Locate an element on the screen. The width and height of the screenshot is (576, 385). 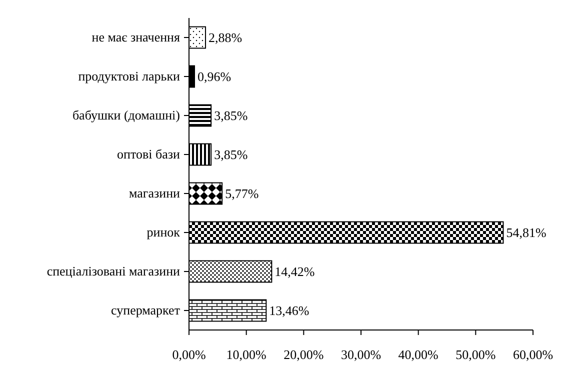
data-label: 0,96% is located at coordinates (215, 76).